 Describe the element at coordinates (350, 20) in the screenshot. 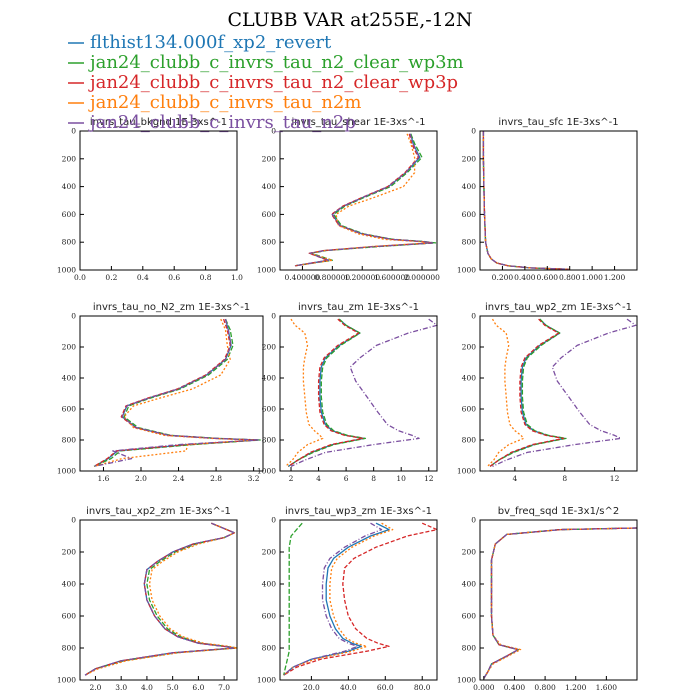

I see `figure-title: CLUBB VAR at255E,-12N` at that location.